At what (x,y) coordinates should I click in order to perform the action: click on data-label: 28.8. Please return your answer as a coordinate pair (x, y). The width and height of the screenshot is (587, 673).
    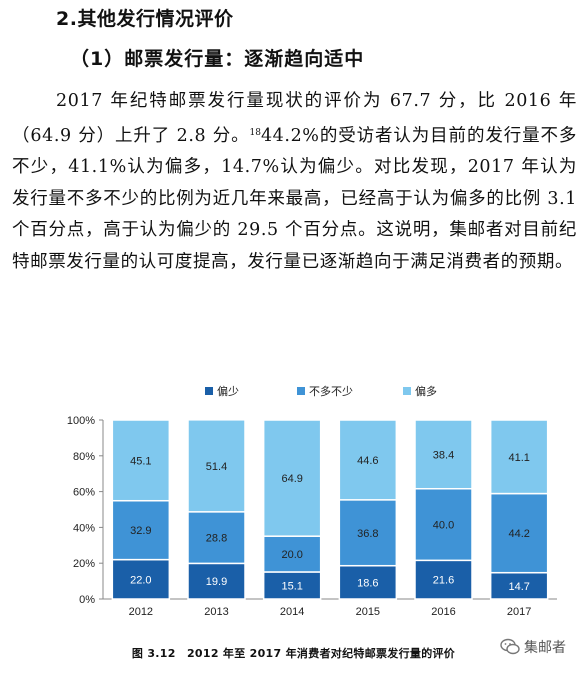
    Looking at the image, I should click on (216, 539).